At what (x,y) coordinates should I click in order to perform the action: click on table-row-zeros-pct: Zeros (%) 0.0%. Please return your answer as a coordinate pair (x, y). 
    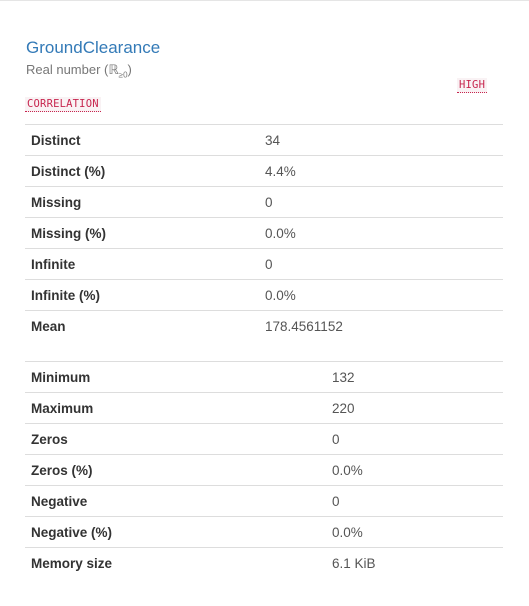
    Looking at the image, I should click on (264, 470).